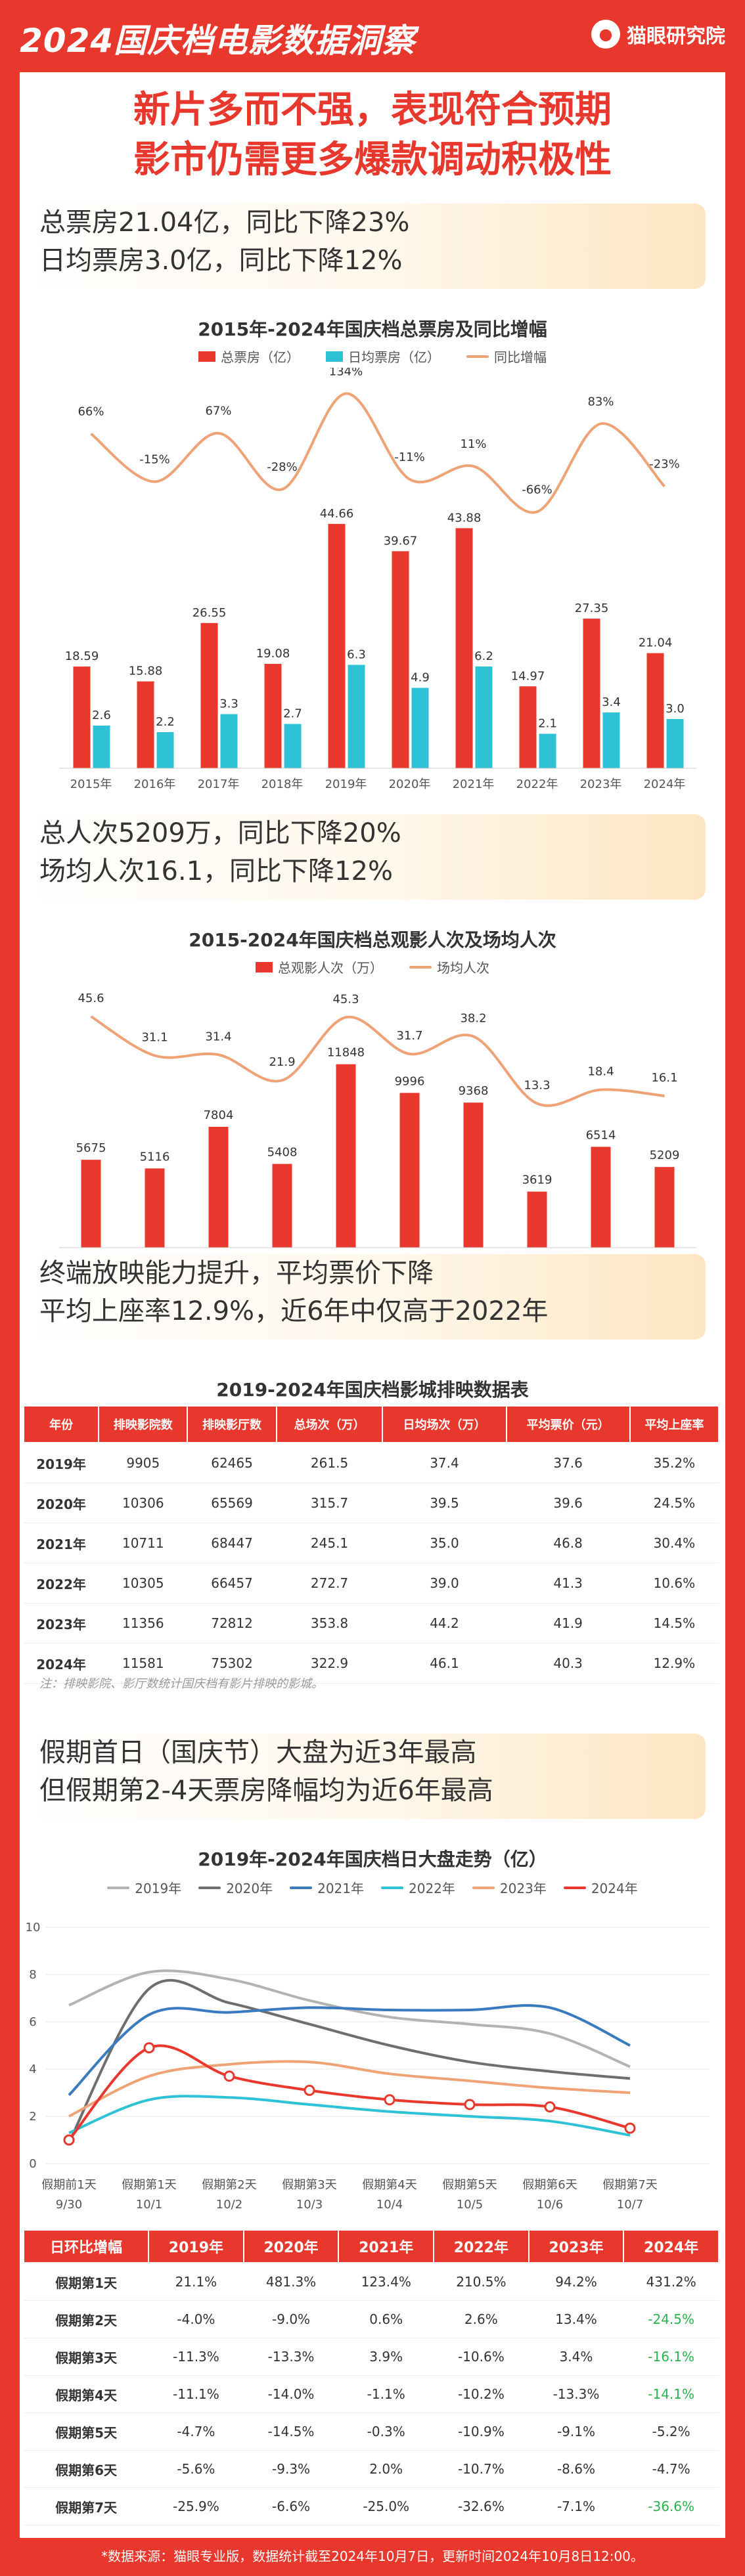 The height and width of the screenshot is (2576, 745). I want to click on table-cell: -25.9%, so click(196, 2506).